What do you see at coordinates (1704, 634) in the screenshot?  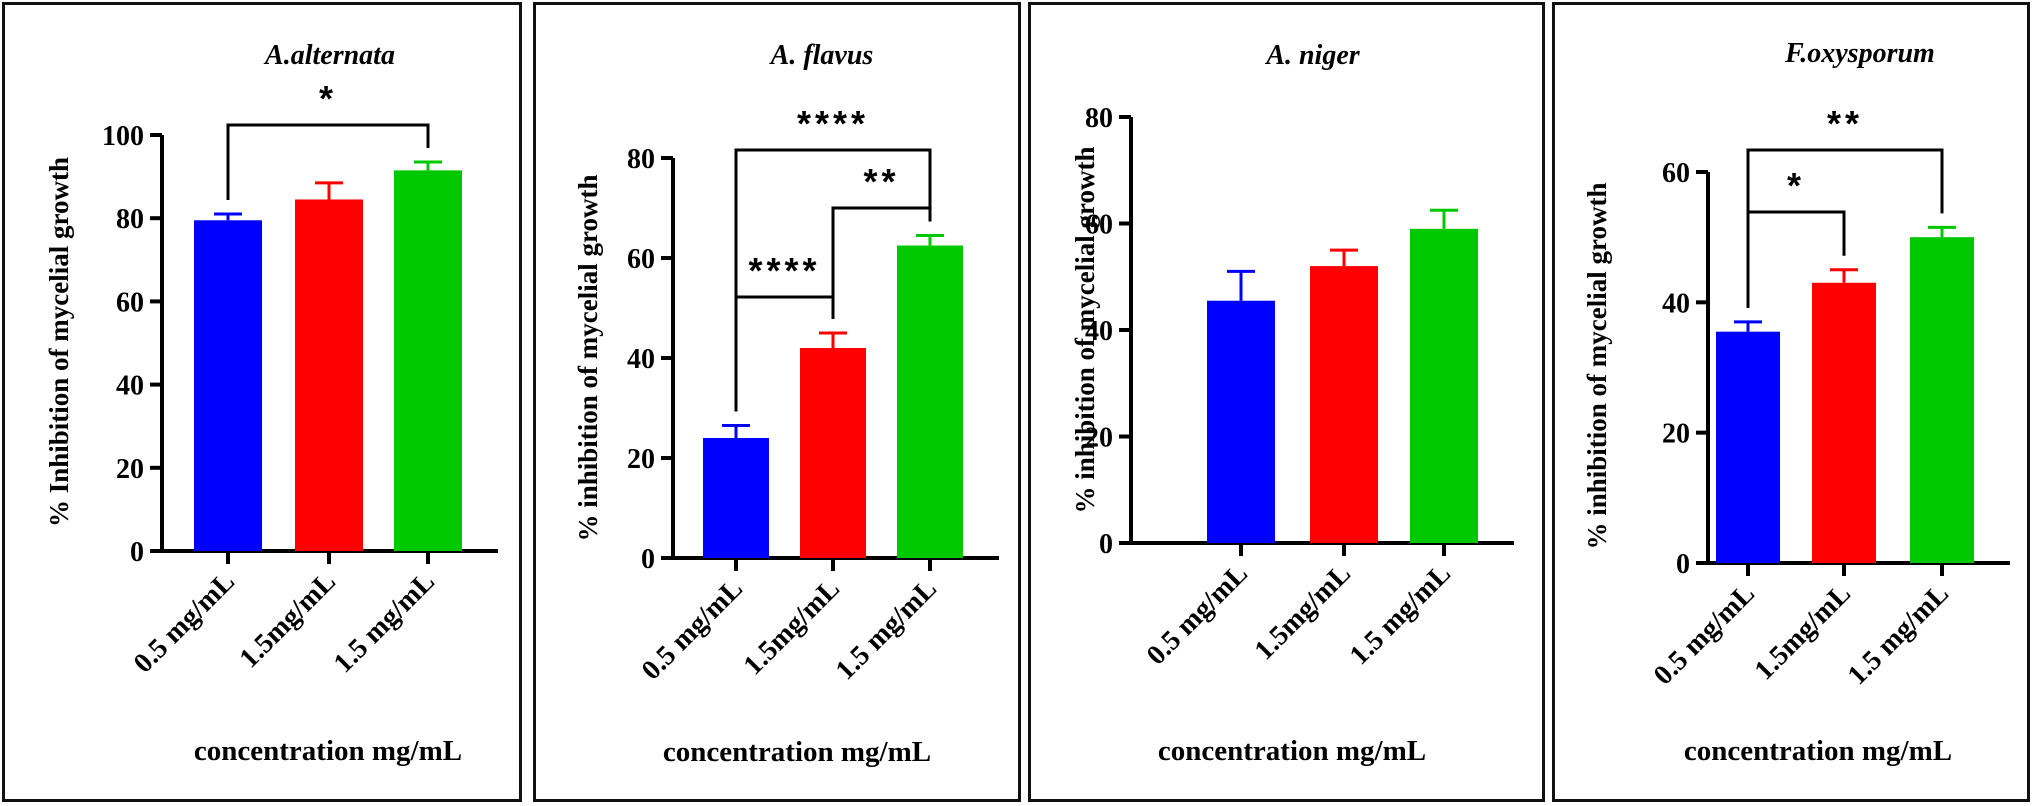 I see `chart4-category-label: 0.5 mg/mL` at bounding box center [1704, 634].